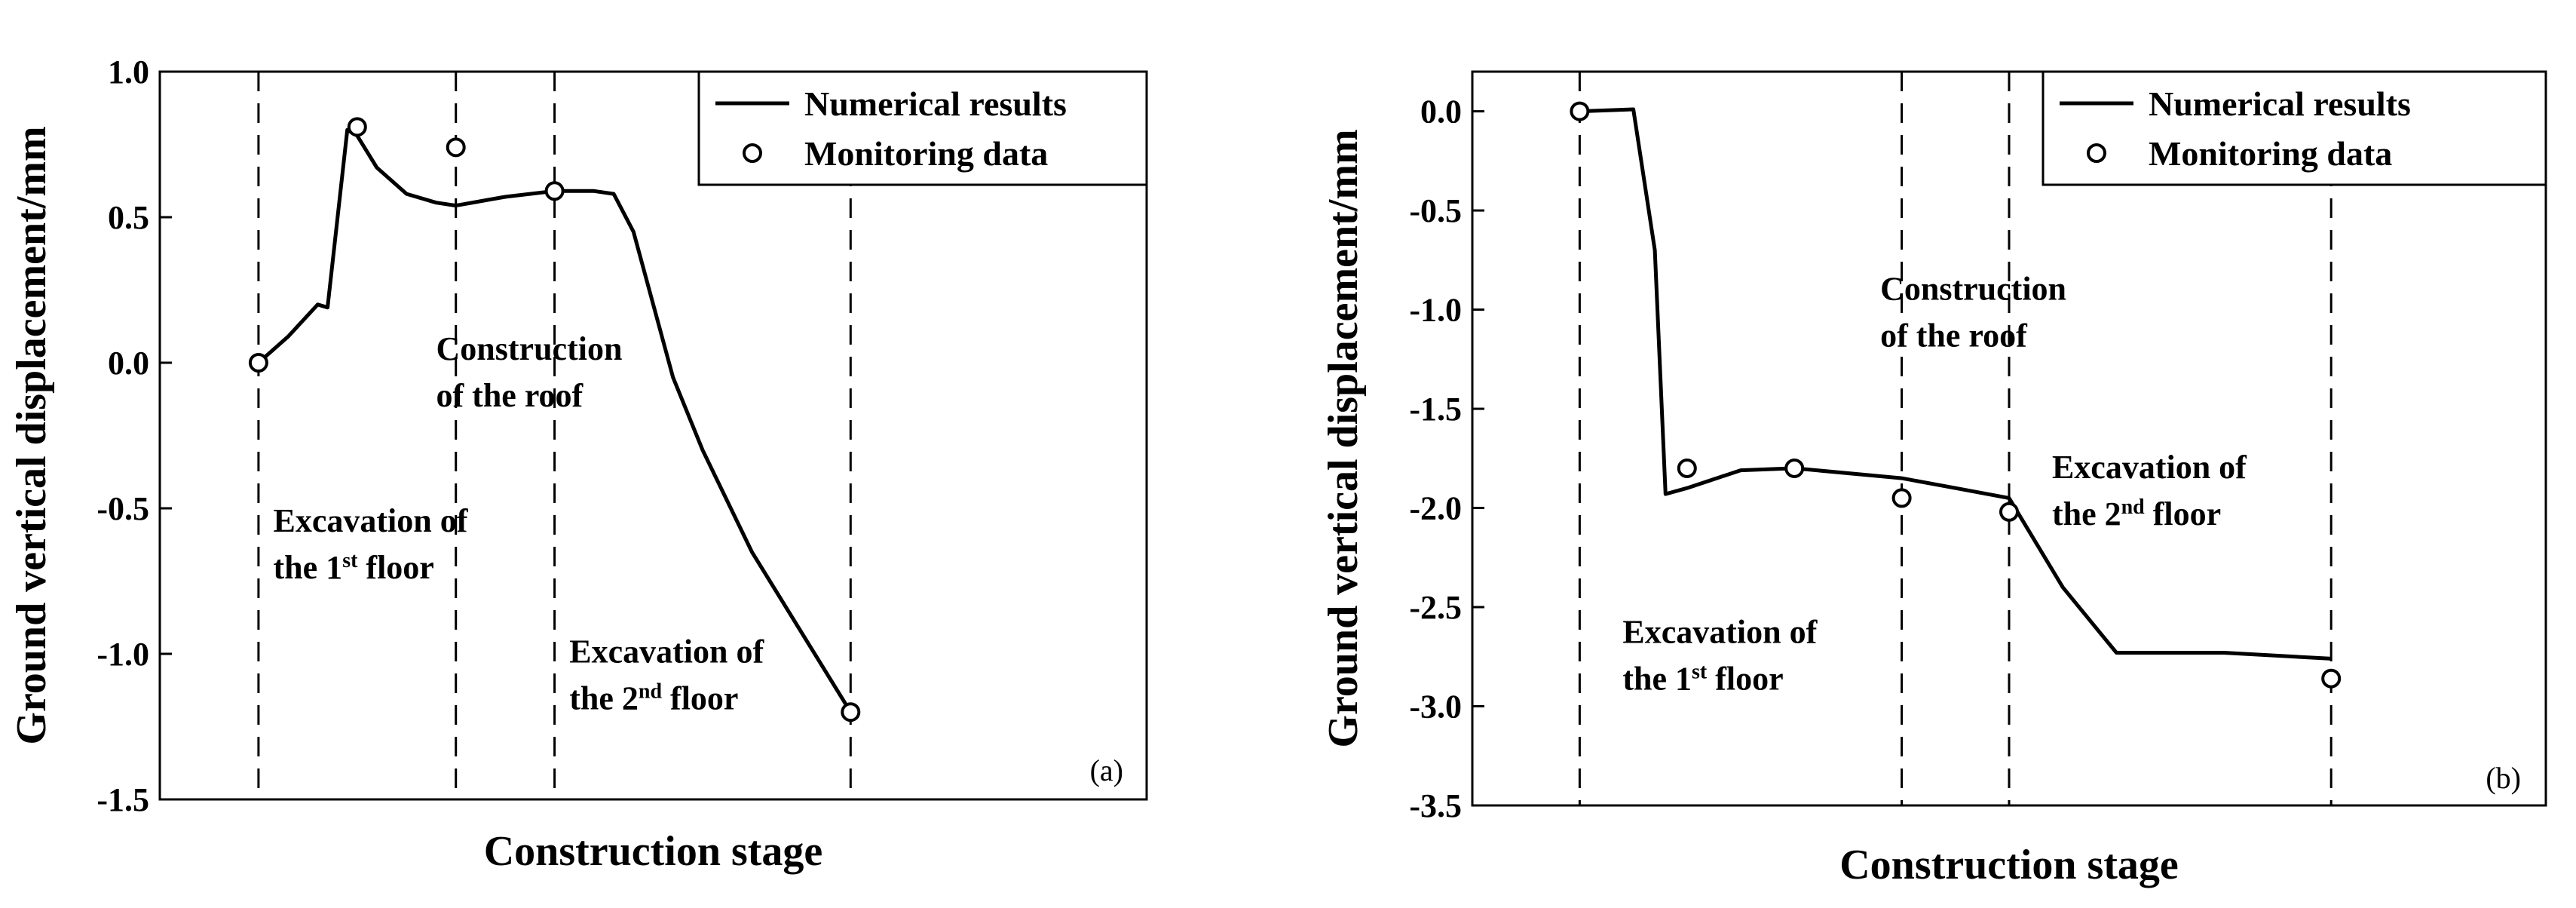 Image resolution: width=2576 pixels, height=908 pixels. I want to click on y-tick-label: 0.5, so click(128, 218).